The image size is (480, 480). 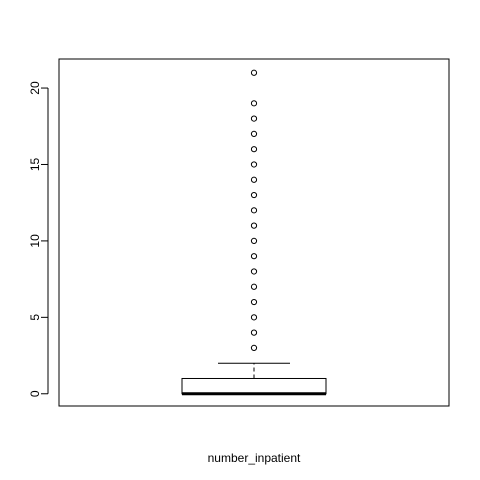 I want to click on y-tick-label: 5, so click(x=35, y=317).